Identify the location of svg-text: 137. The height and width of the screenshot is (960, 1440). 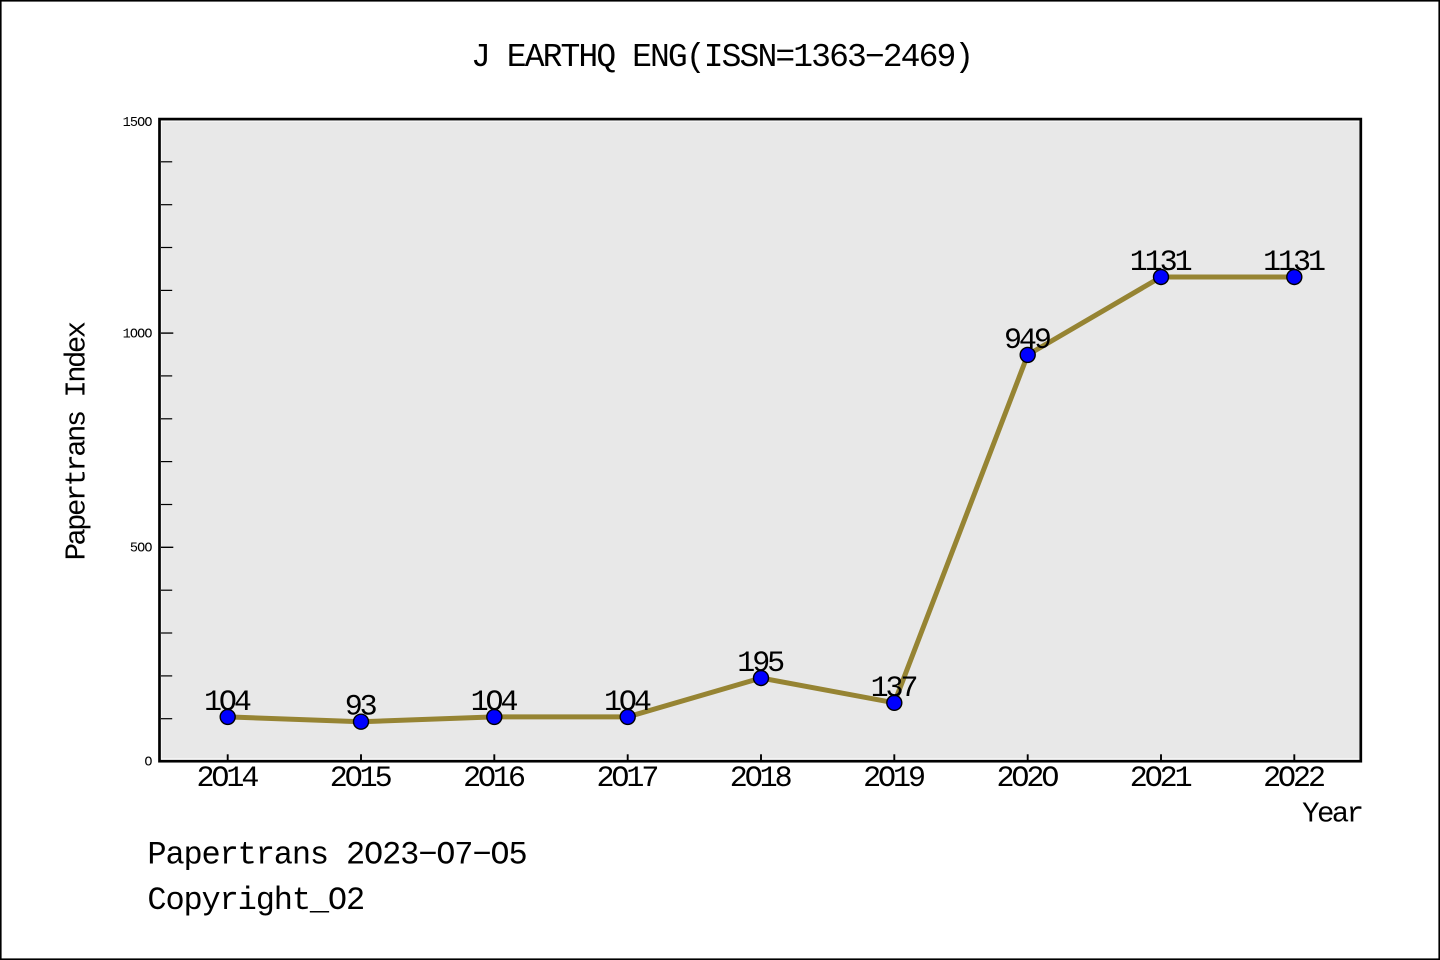
(894, 689).